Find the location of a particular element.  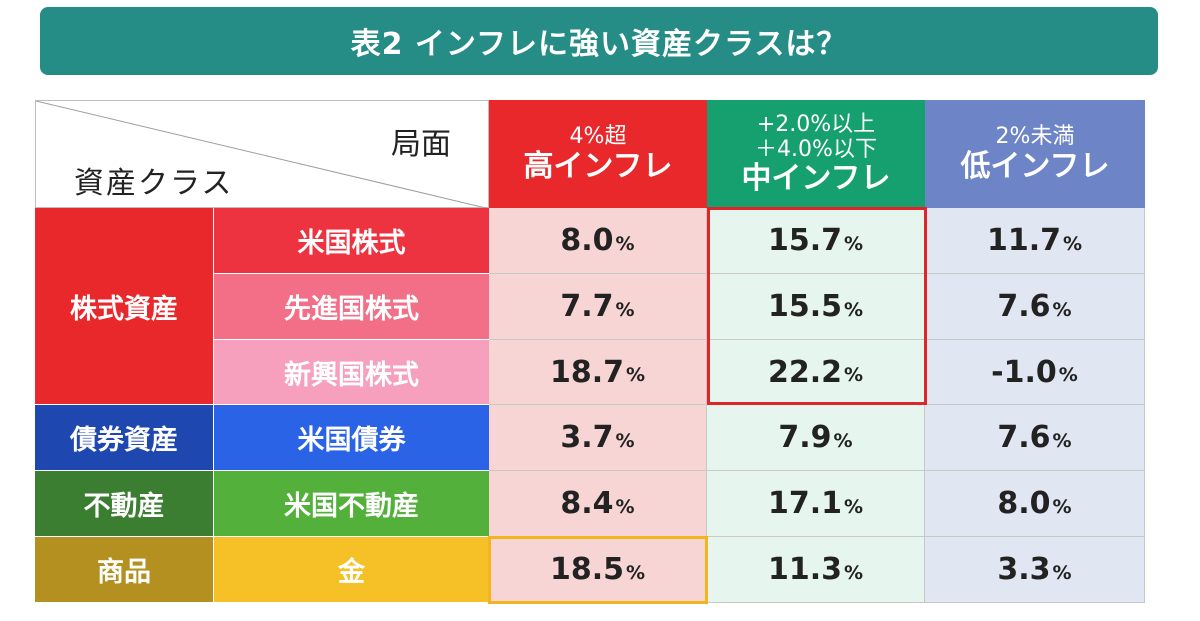

highlight-box-equity-mid-inflation is located at coordinates (817, 306).